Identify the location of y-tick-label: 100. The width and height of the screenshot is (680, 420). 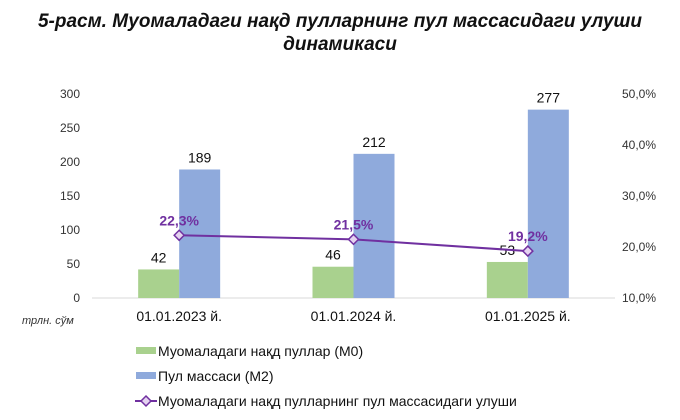
(70, 230).